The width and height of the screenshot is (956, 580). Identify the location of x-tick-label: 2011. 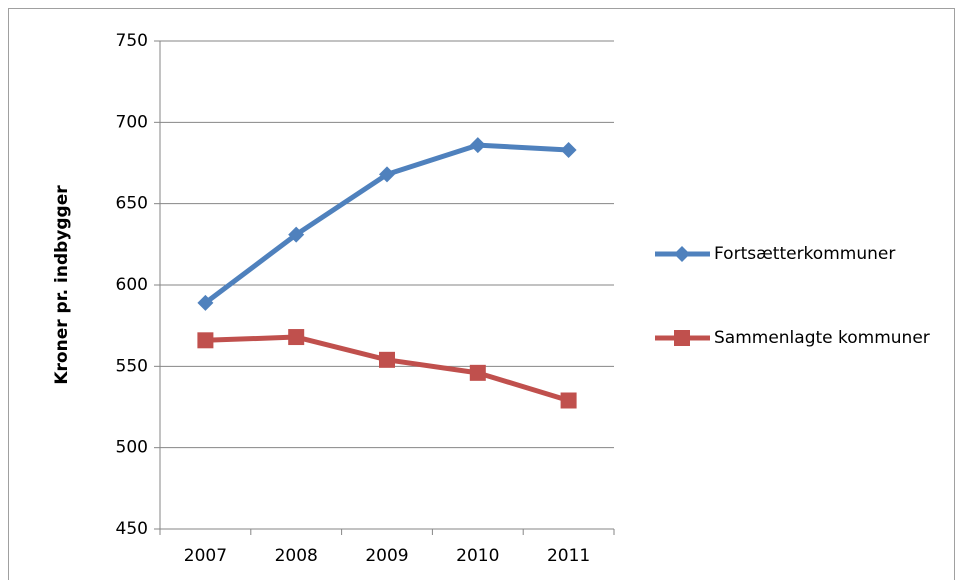
(568, 556).